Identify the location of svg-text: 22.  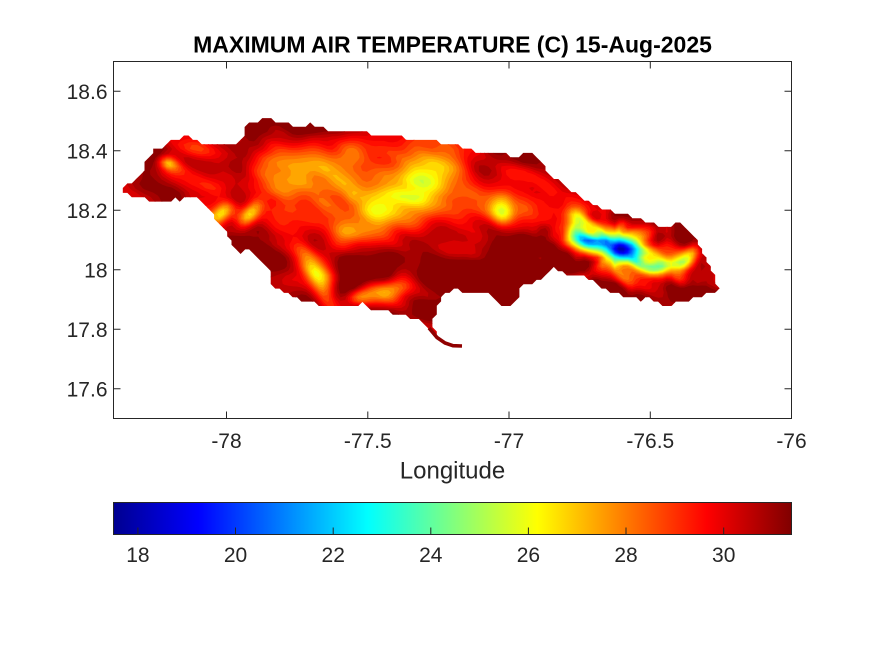
(333, 555).